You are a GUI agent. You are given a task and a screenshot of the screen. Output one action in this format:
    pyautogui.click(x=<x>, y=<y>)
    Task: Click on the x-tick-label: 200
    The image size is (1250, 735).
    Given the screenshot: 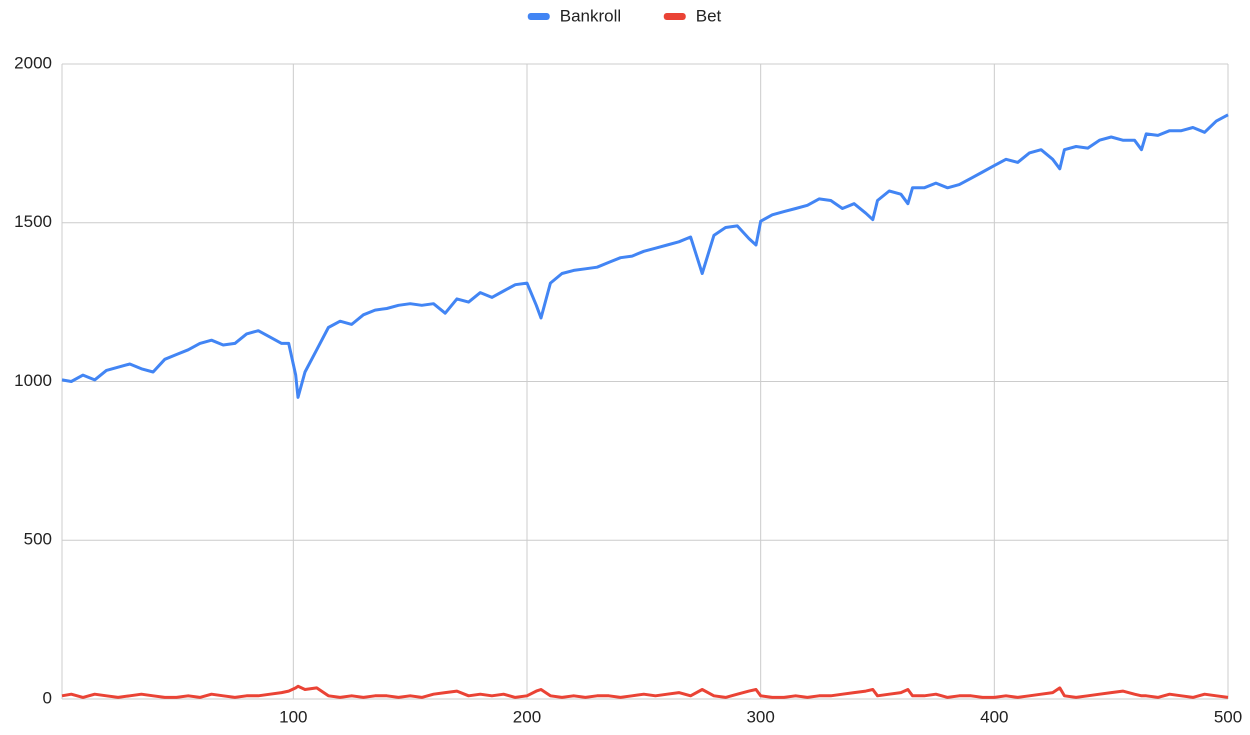 What is the action you would take?
    pyautogui.click(x=527, y=716)
    